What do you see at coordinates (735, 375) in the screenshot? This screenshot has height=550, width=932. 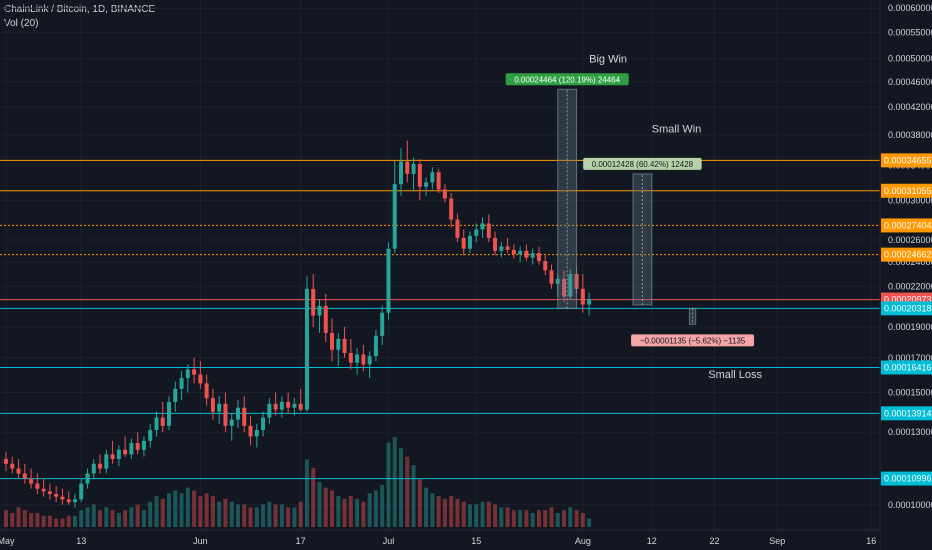 I see `text-annotation: Small Loss` at bounding box center [735, 375].